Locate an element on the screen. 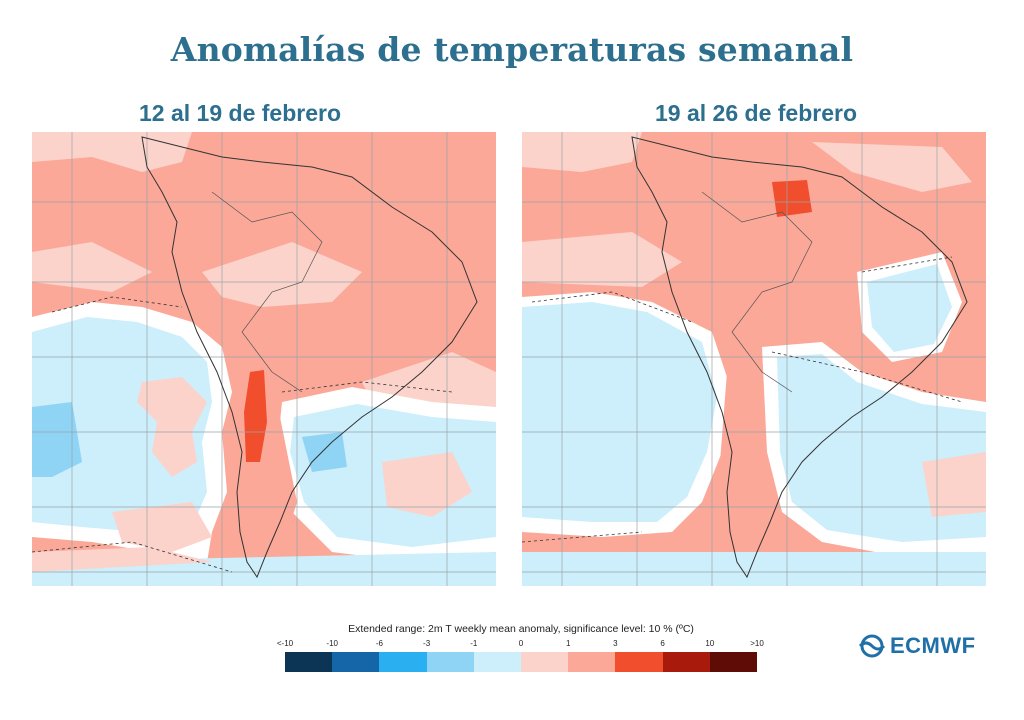 Image resolution: width=1024 pixels, height=720 pixels. legend-tick-label: 6 is located at coordinates (662, 643).